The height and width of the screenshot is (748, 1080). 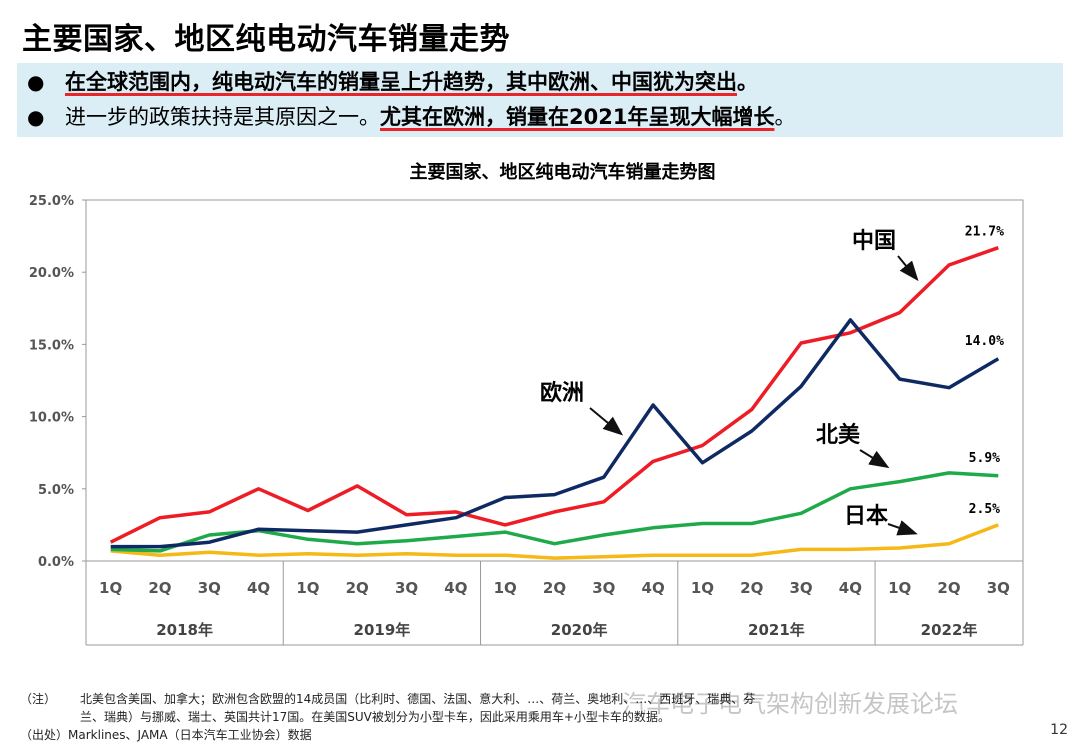 I want to click on bullet-1-emphasis: 在全球范围内，纯电动汽车的销量呈上升趋势，其中欧洲、中国犹为突出, so click(x=401, y=82).